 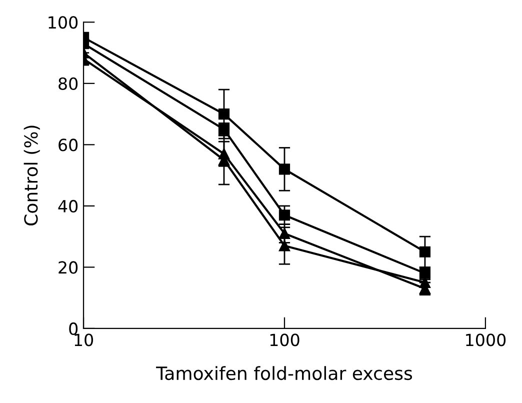 I want to click on y-tick-label: 20, so click(x=68, y=267).